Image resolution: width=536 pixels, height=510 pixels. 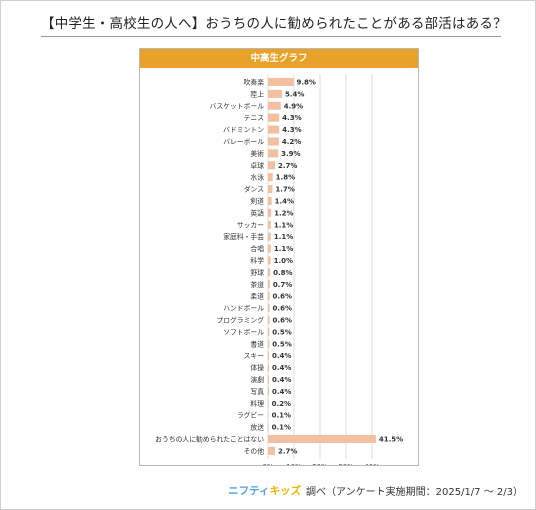 What do you see at coordinates (346, 464) in the screenshot?
I see `x-tick-label: 30%` at bounding box center [346, 464].